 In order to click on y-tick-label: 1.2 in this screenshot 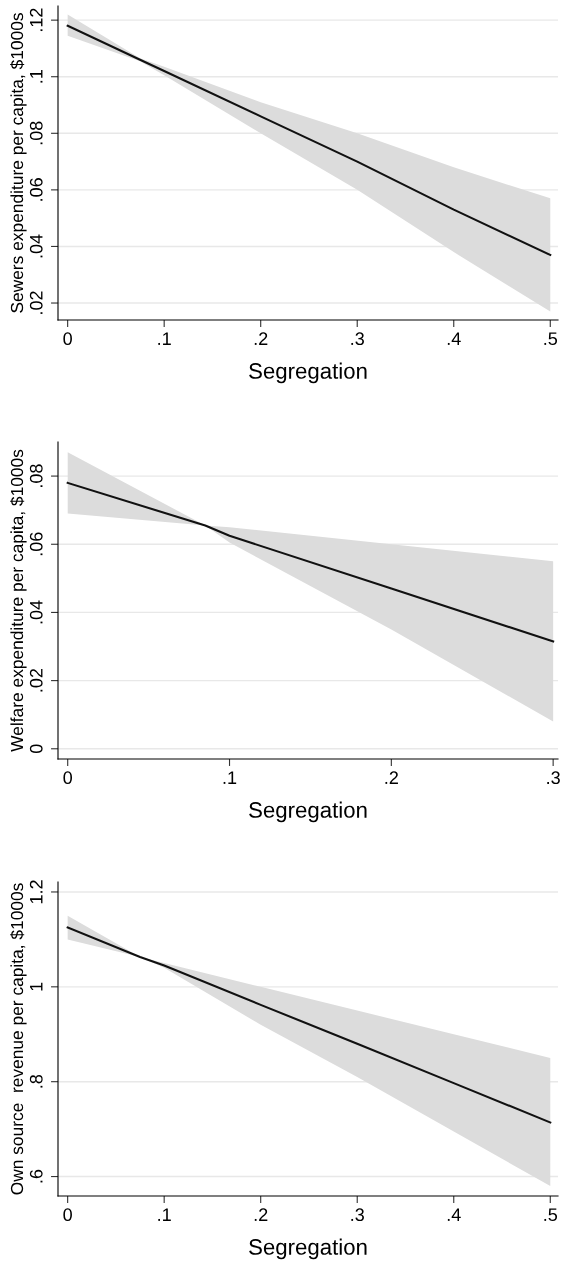, I will do `click(36, 892)`.